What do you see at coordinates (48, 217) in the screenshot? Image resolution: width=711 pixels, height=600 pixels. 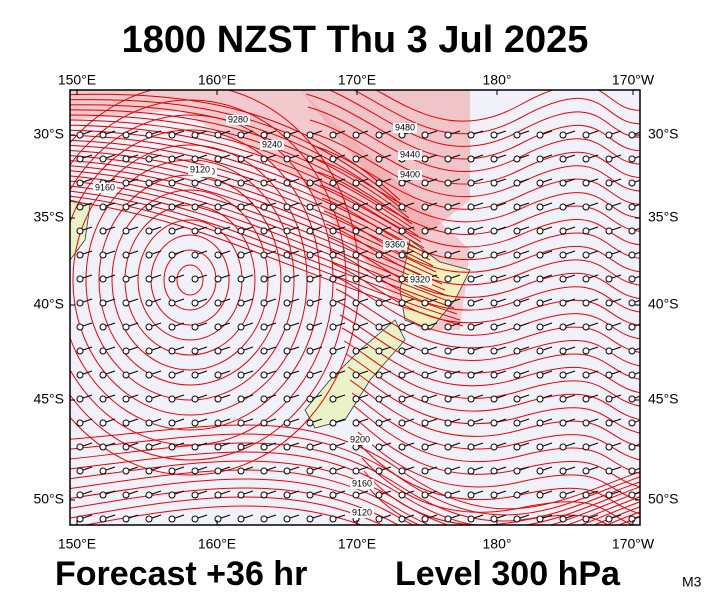 I see `latitude-label: 35°S` at bounding box center [48, 217].